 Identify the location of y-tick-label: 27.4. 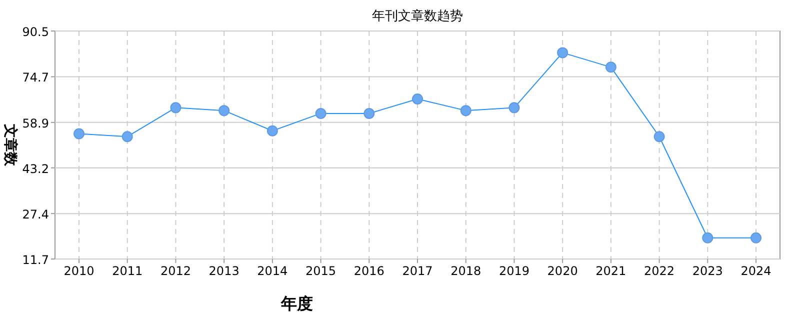
(35, 215).